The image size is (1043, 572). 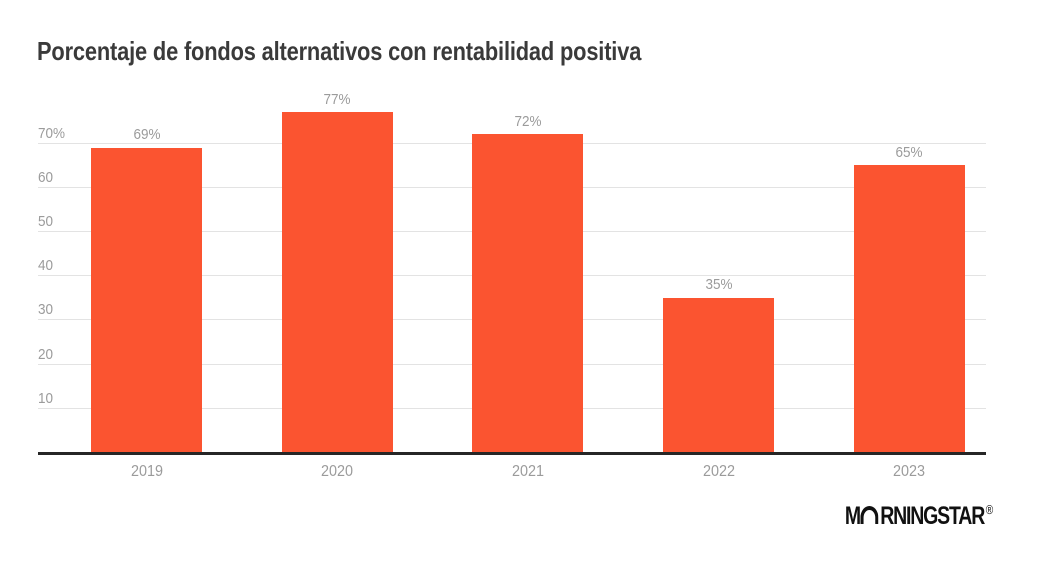 I want to click on x-axis-line, so click(x=512, y=453).